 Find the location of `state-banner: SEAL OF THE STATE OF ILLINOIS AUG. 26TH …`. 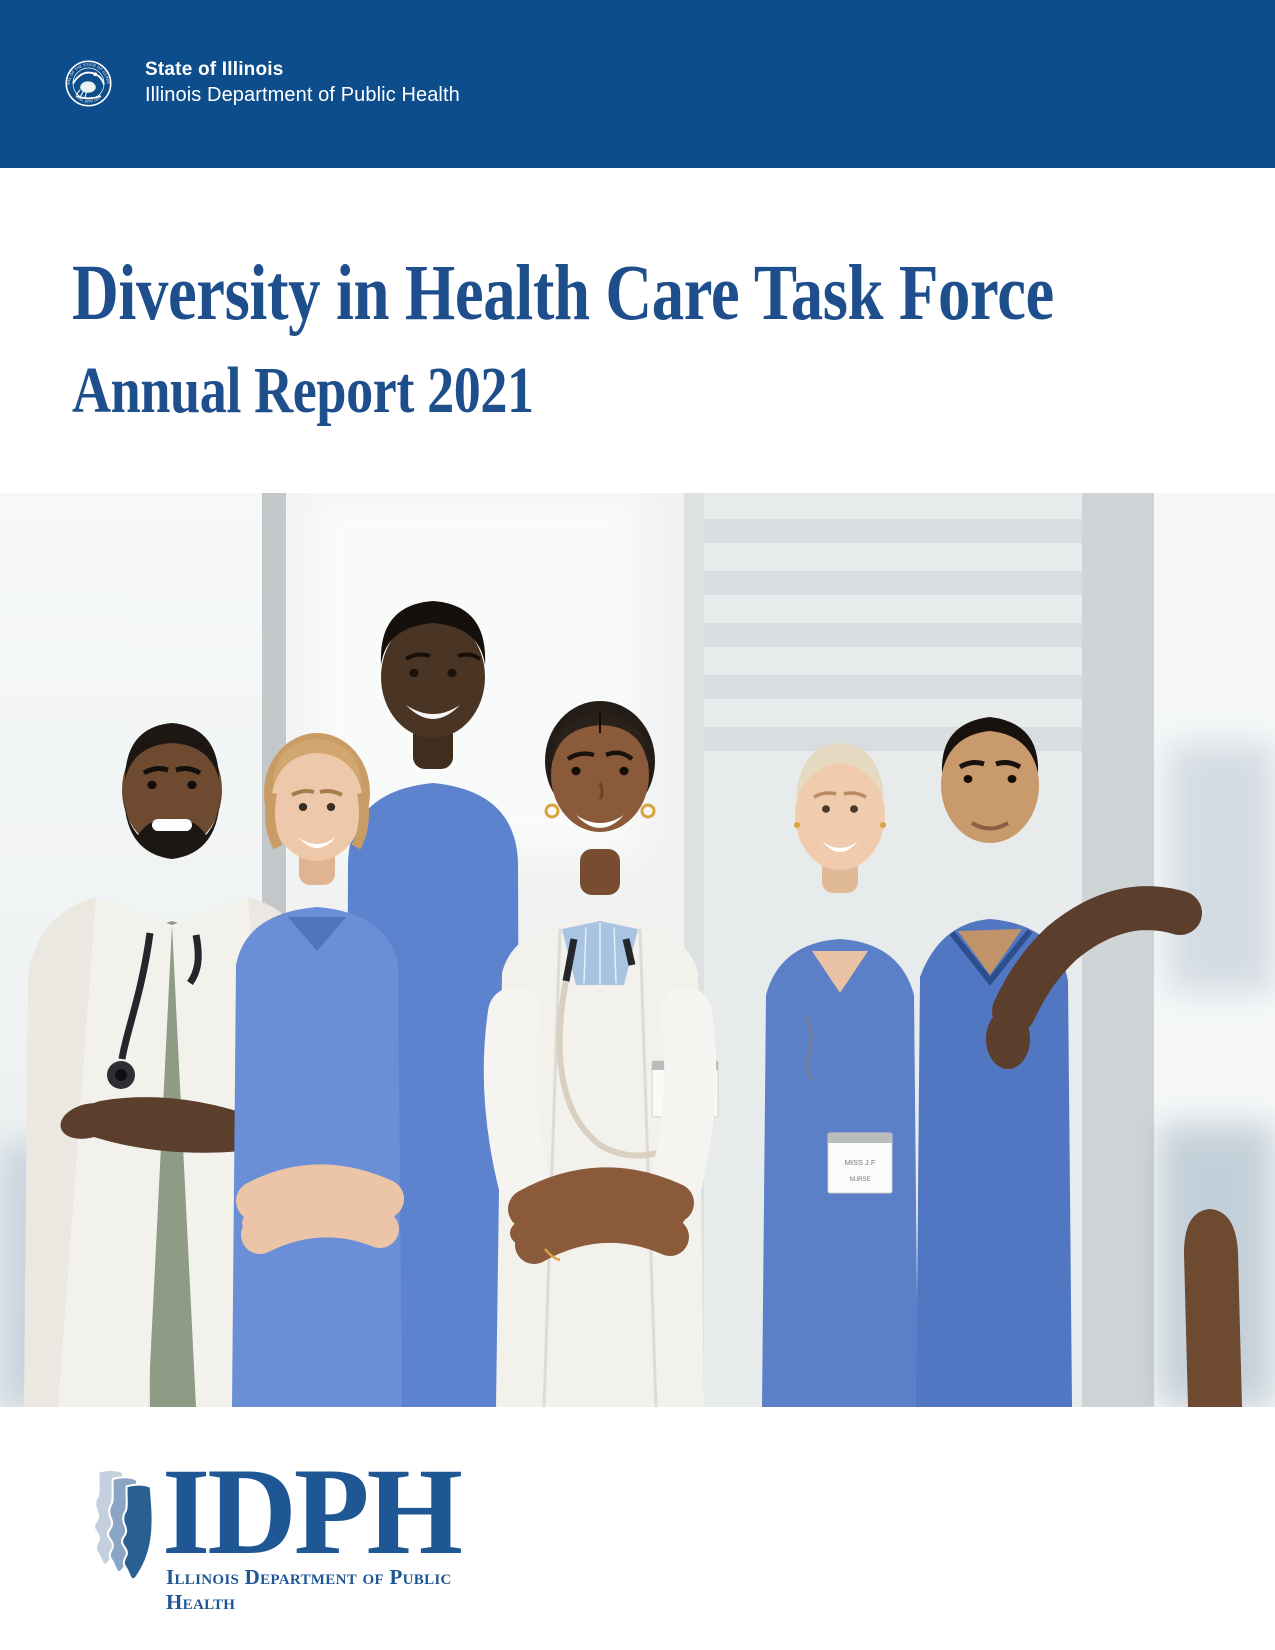

state-banner: SEAL OF THE STATE OF ILLINOIS AUG. 26TH … is located at coordinates (637, 84).